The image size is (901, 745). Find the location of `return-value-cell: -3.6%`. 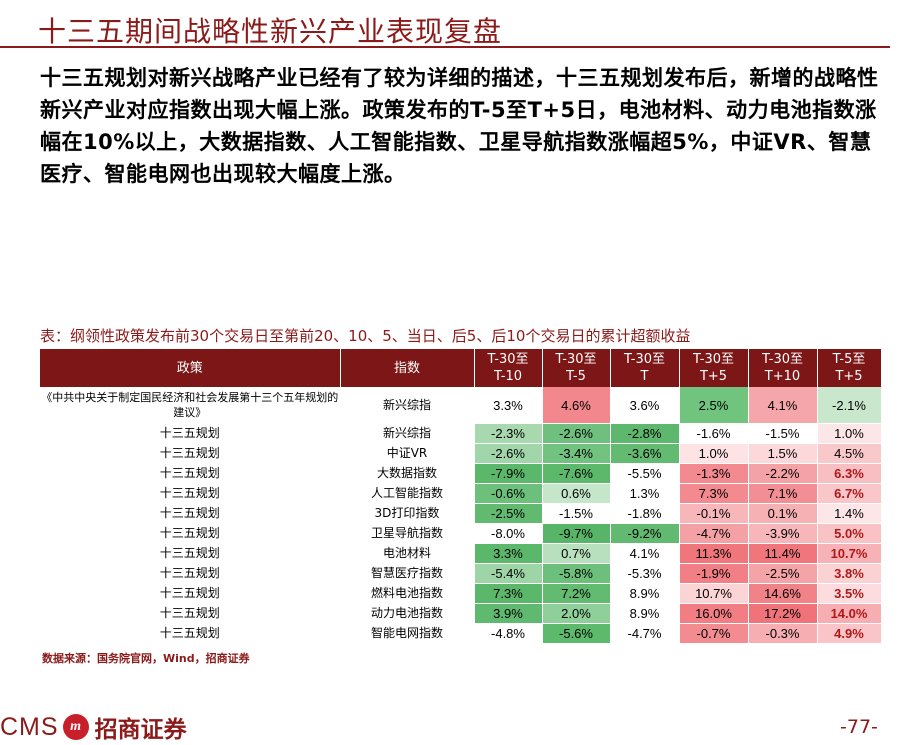

return-value-cell: -3.6% is located at coordinates (645, 453).